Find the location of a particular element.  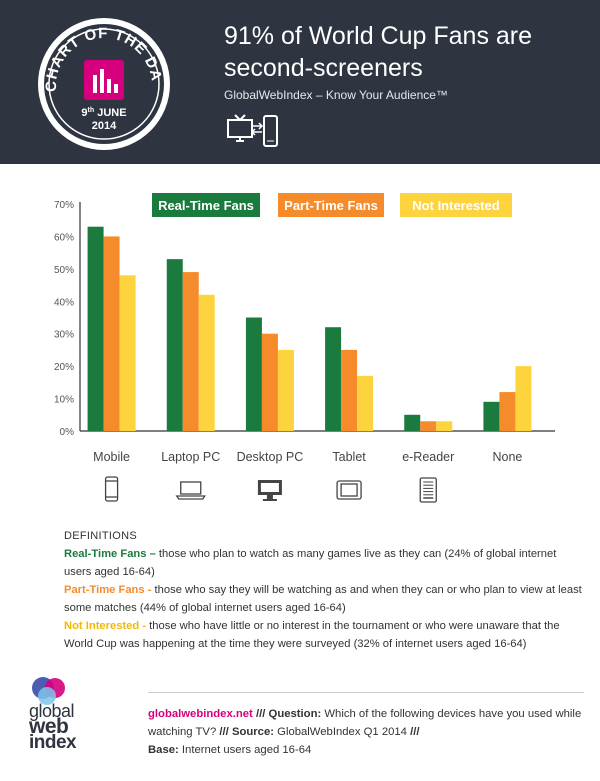

bar-real-time-fans-tablet is located at coordinates (333, 379).